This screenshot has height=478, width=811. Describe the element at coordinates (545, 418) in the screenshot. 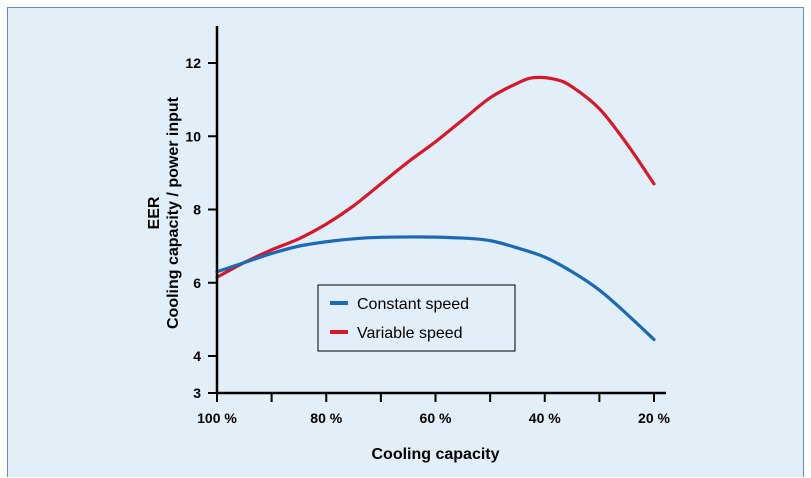

I see `x-tick-label: 40 %` at that location.